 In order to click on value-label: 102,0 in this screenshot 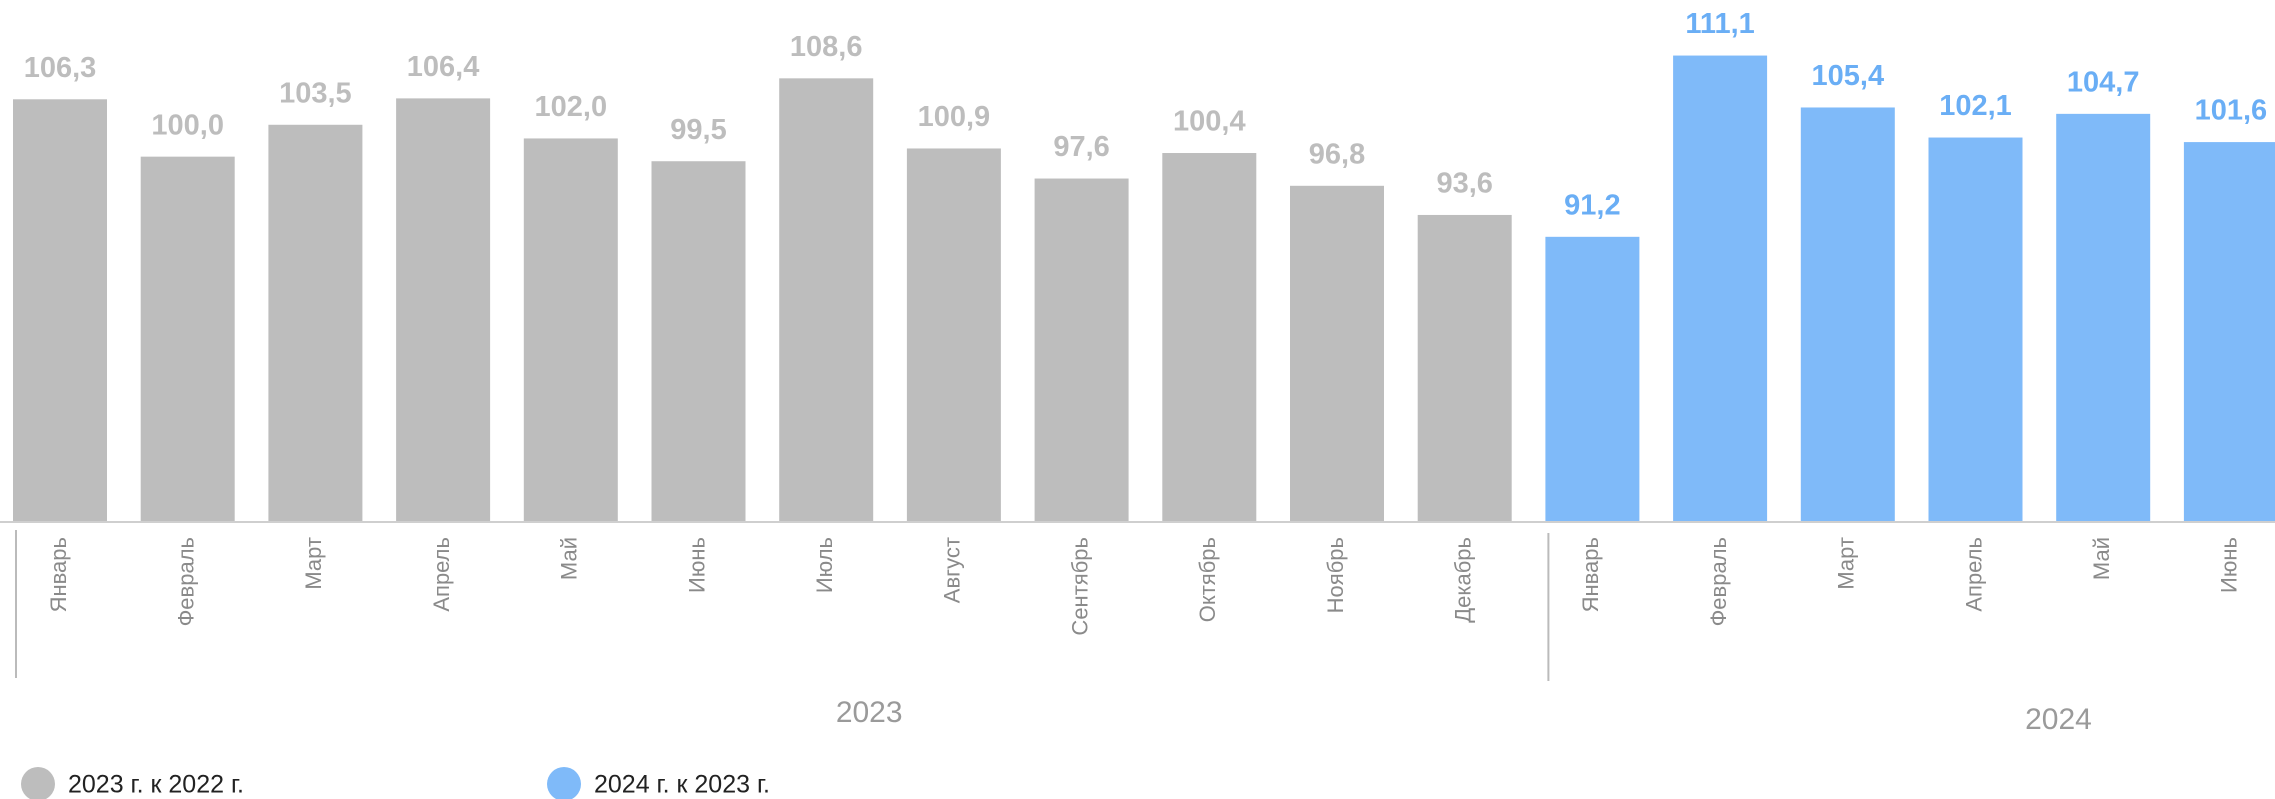, I will do `click(571, 107)`.